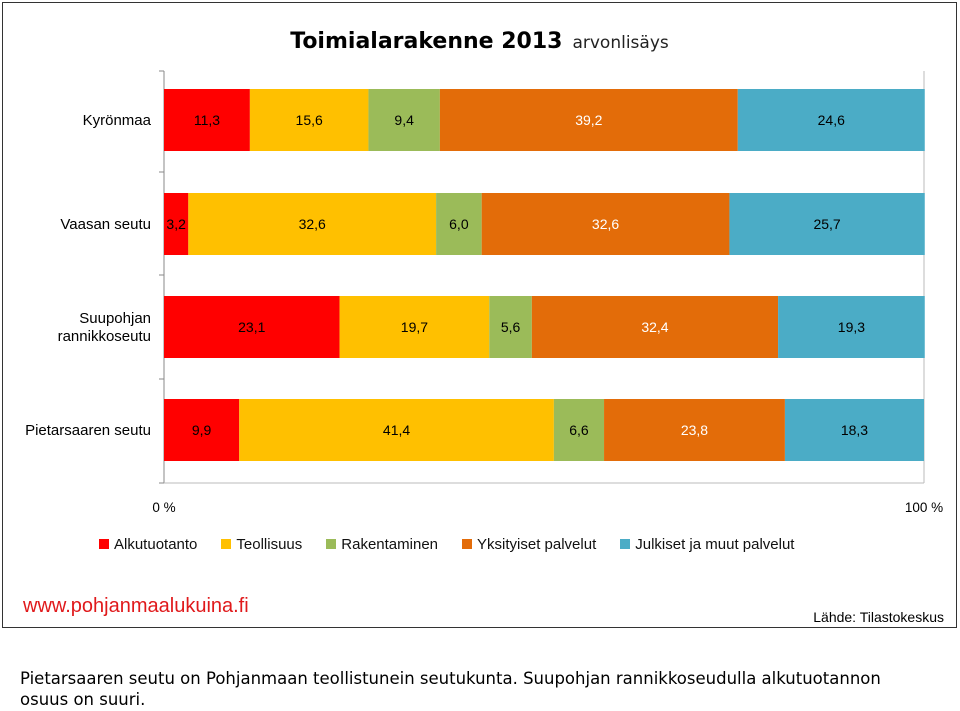 The height and width of the screenshot is (711, 960). I want to click on data-label: 23,1, so click(251, 327).